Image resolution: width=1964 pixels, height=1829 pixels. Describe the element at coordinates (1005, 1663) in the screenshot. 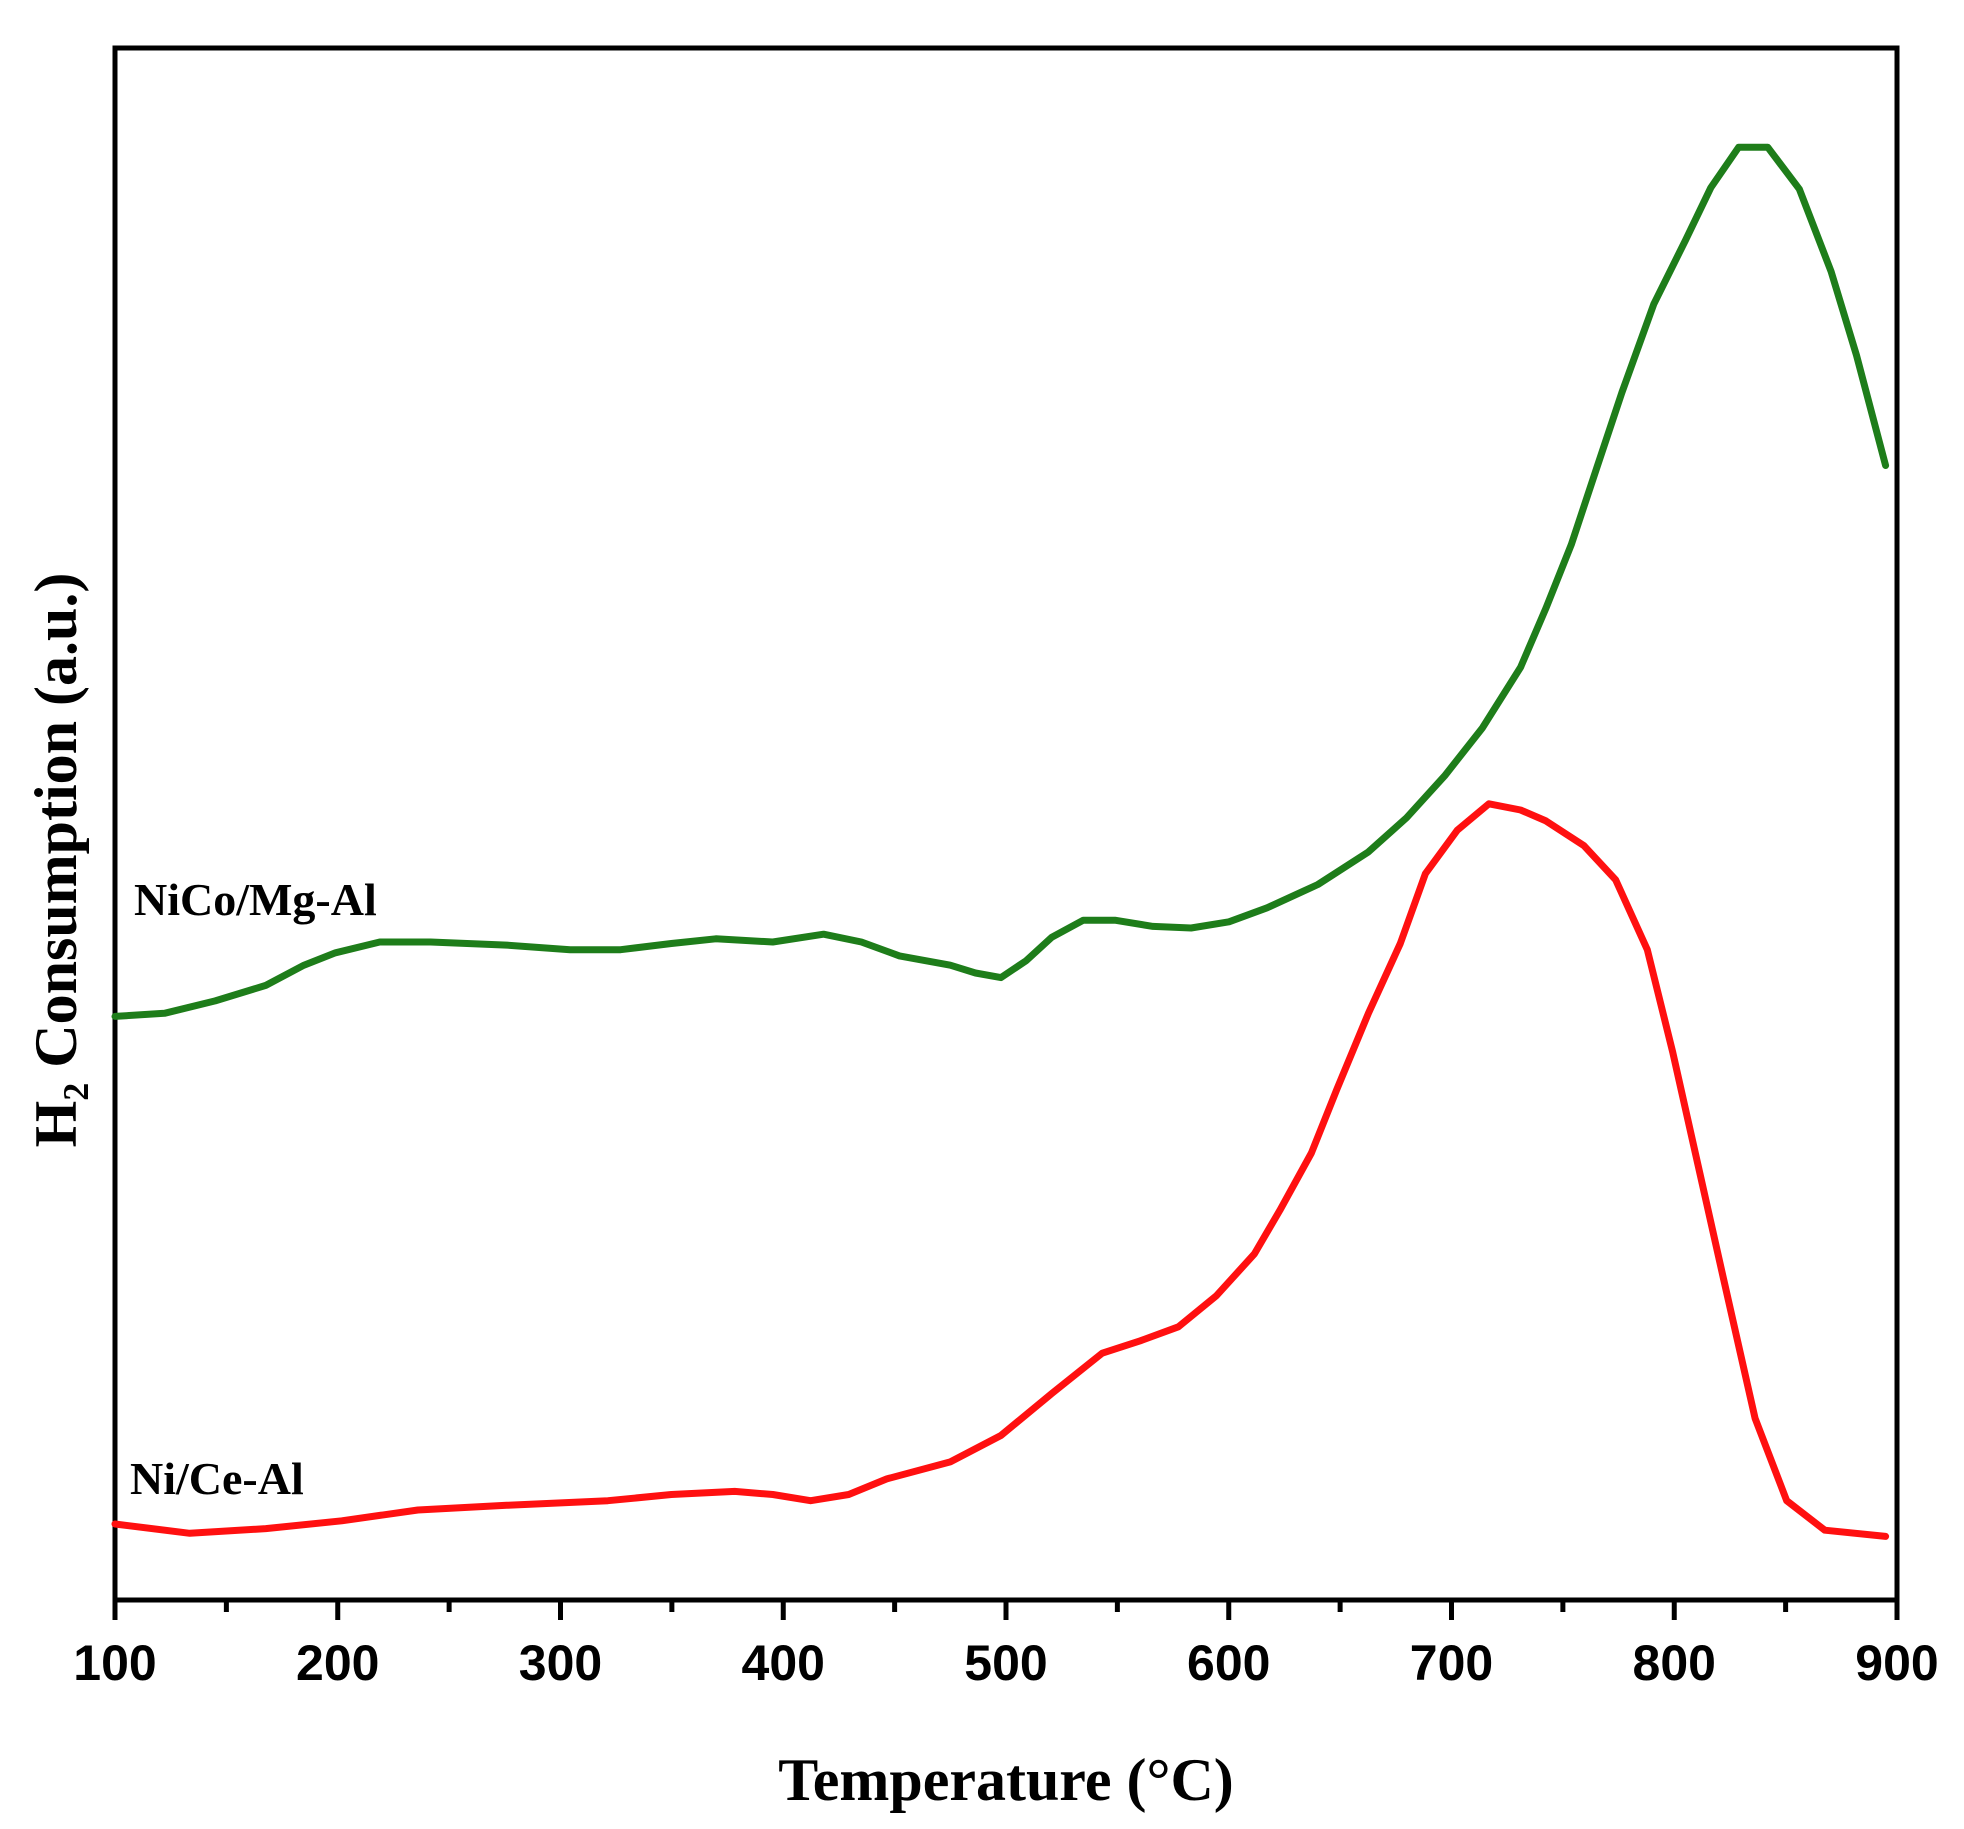

I see `x-tick-label: 500` at that location.